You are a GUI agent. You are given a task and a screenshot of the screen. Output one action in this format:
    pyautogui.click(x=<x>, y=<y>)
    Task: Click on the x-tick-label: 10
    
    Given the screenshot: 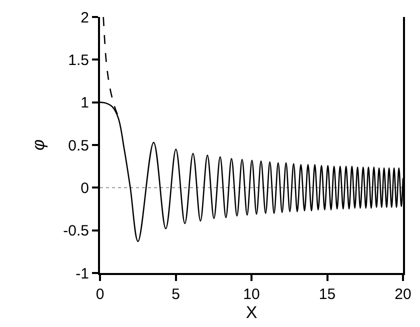 What is the action you would take?
    pyautogui.click(x=251, y=294)
    